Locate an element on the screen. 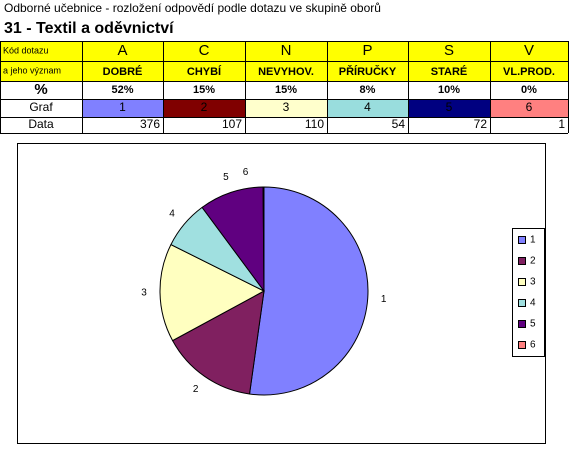  legend-label: 2 is located at coordinates (533, 261).